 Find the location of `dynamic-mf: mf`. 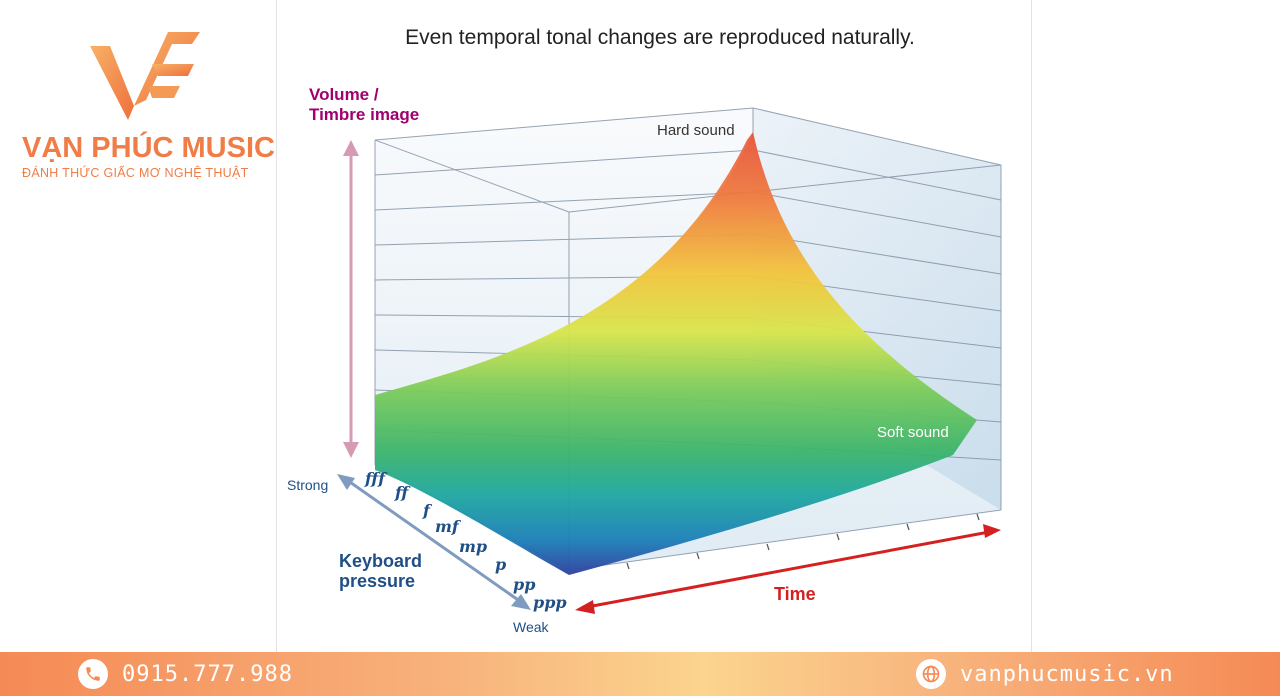

dynamic-mf: mf is located at coordinates (448, 526).